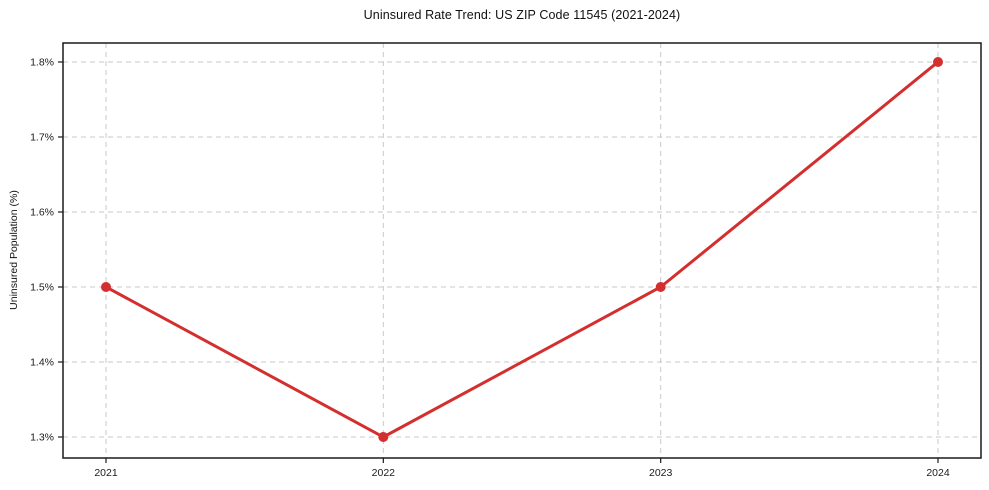 The height and width of the screenshot is (490, 989). What do you see at coordinates (106, 473) in the screenshot?
I see `x-tick-label: 2021` at bounding box center [106, 473].